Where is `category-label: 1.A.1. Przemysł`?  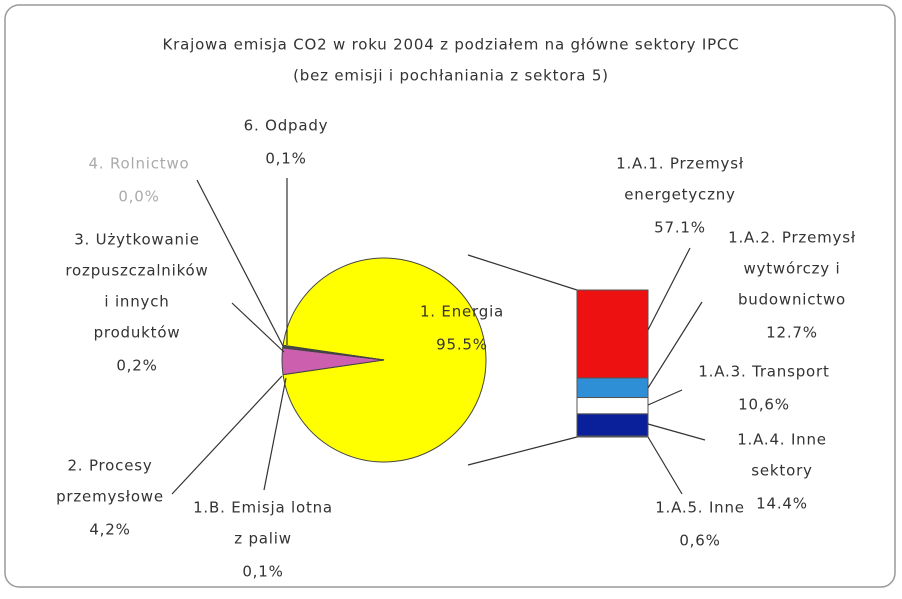
category-label: 1.A.1. Przemysł is located at coordinates (680, 164).